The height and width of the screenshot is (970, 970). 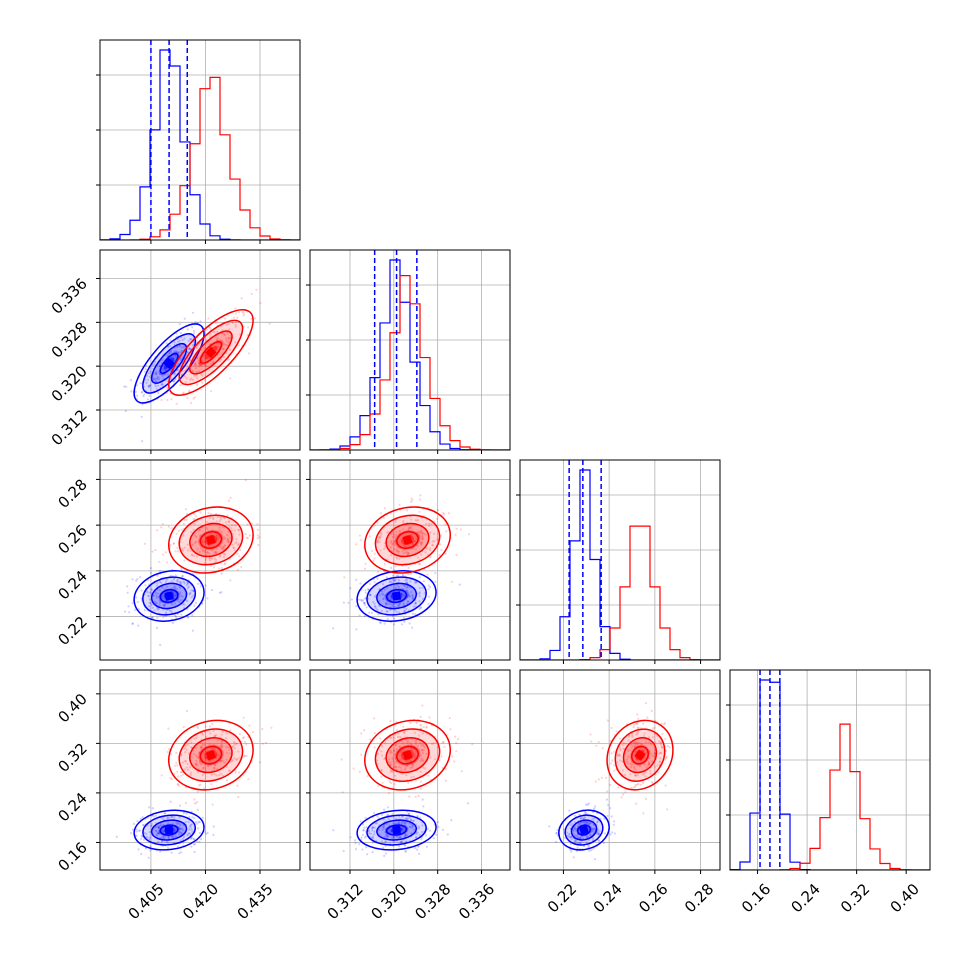 I want to click on contour-group, so click(x=210, y=755).